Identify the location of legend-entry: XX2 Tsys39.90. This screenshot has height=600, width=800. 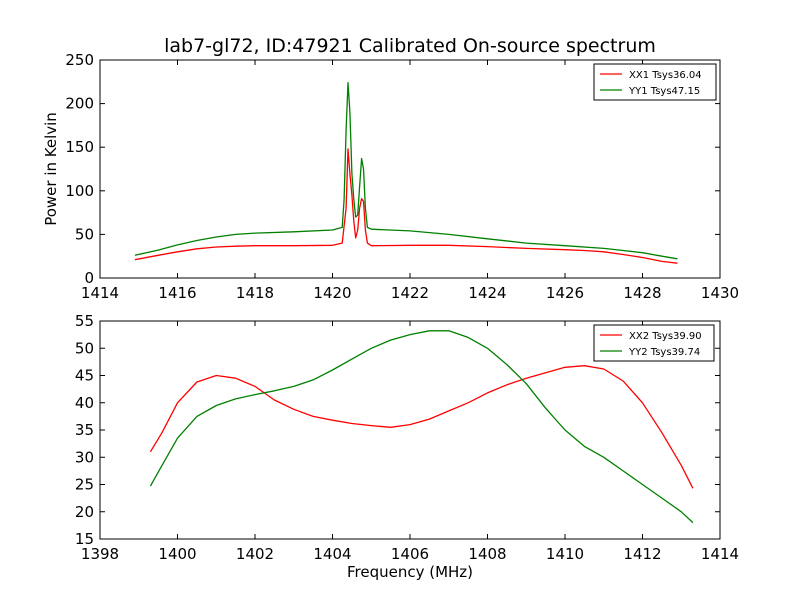
(665, 336).